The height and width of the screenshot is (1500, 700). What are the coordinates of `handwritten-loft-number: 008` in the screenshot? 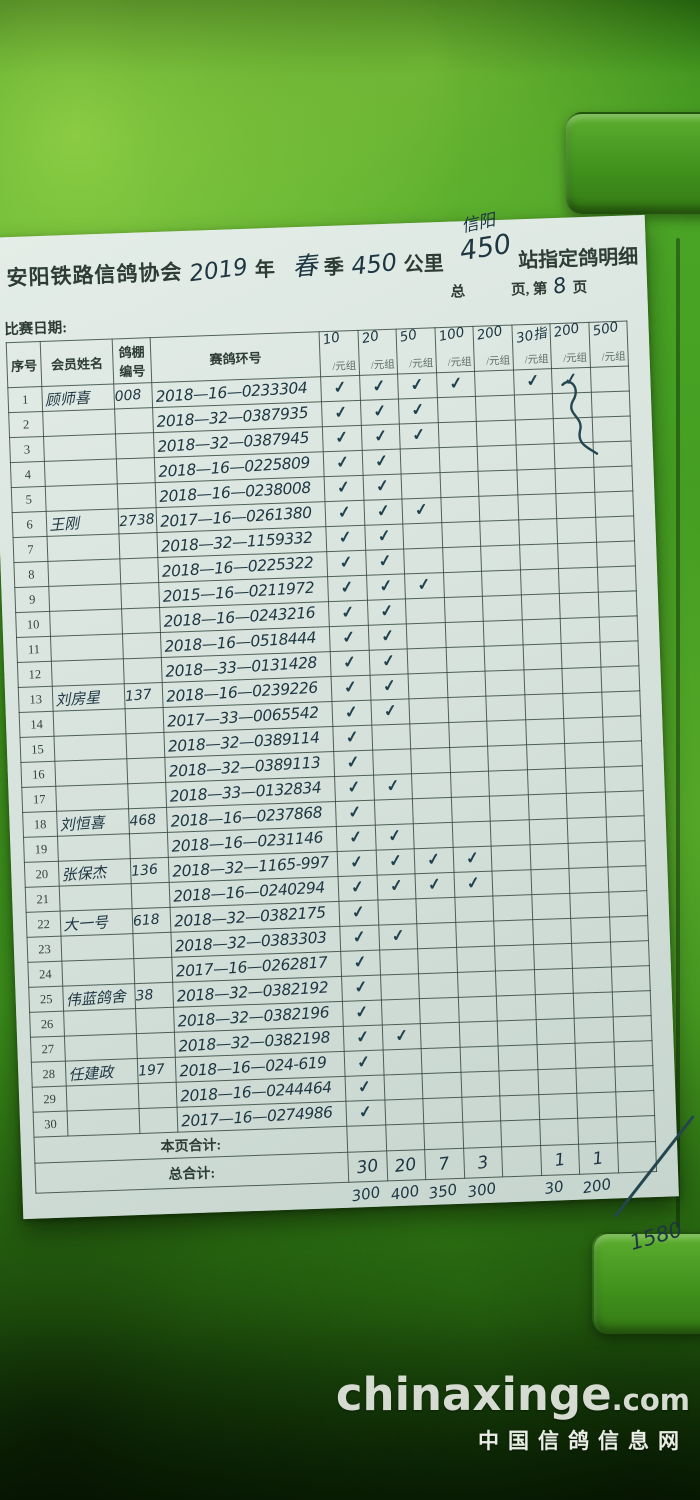 It's located at (128, 396).